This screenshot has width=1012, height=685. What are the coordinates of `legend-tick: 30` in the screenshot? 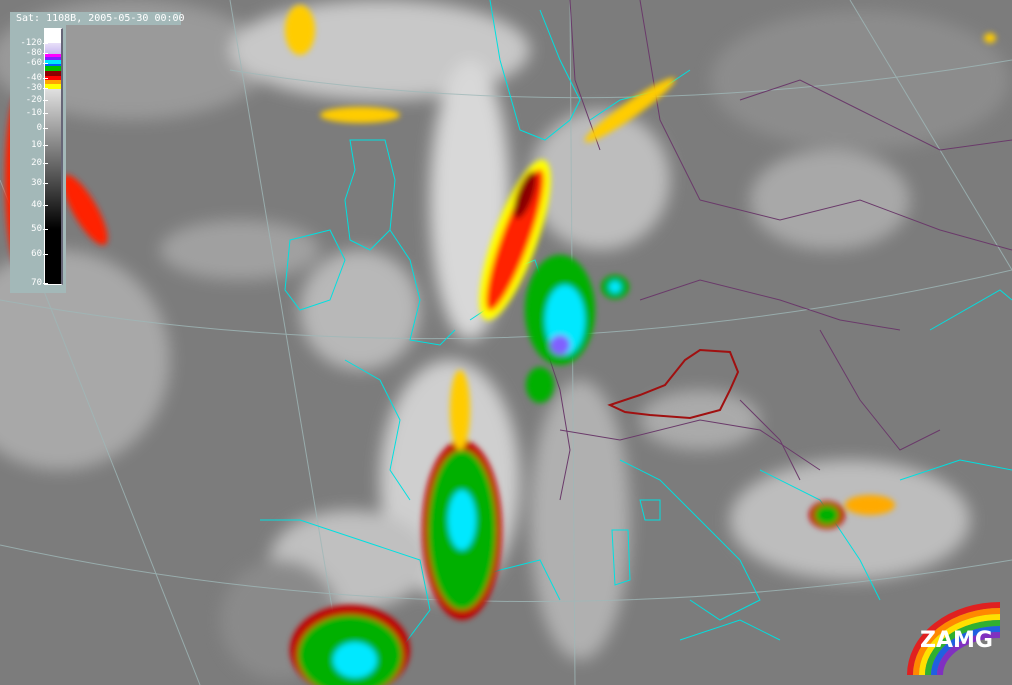 It's located at (39, 183).